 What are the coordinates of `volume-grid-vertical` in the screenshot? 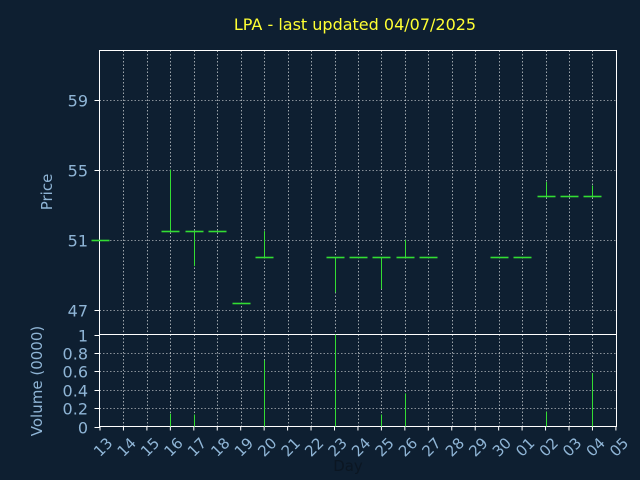 It's located at (358, 380).